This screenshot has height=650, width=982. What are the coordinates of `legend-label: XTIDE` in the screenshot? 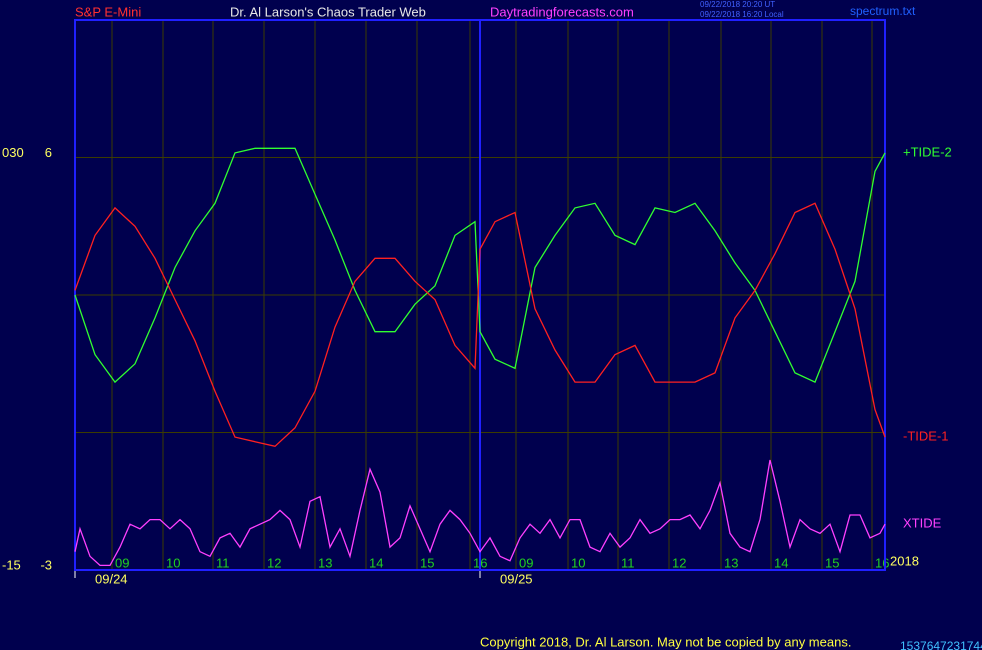 It's located at (922, 523).